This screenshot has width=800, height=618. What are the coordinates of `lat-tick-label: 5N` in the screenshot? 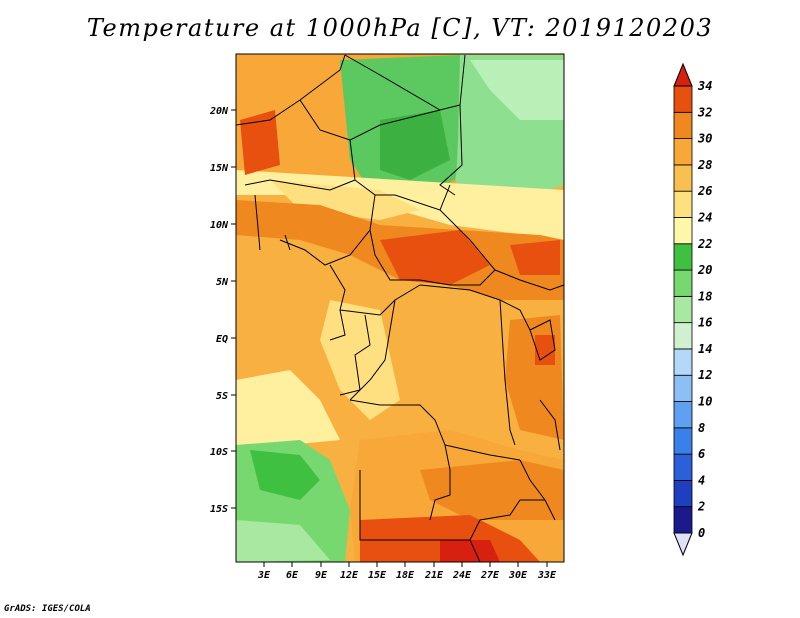 It's located at (222, 282).